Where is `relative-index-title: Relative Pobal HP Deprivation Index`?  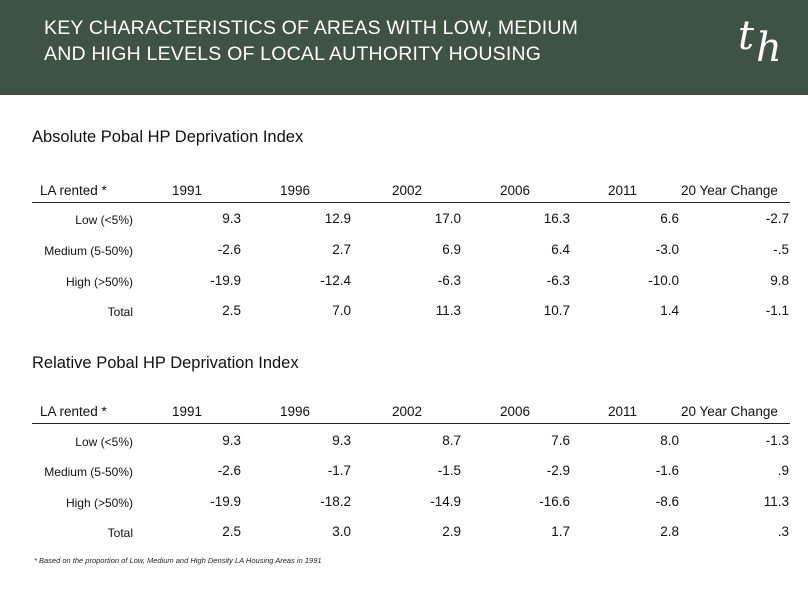
relative-index-title: Relative Pobal HP Deprivation Index is located at coordinates (165, 363).